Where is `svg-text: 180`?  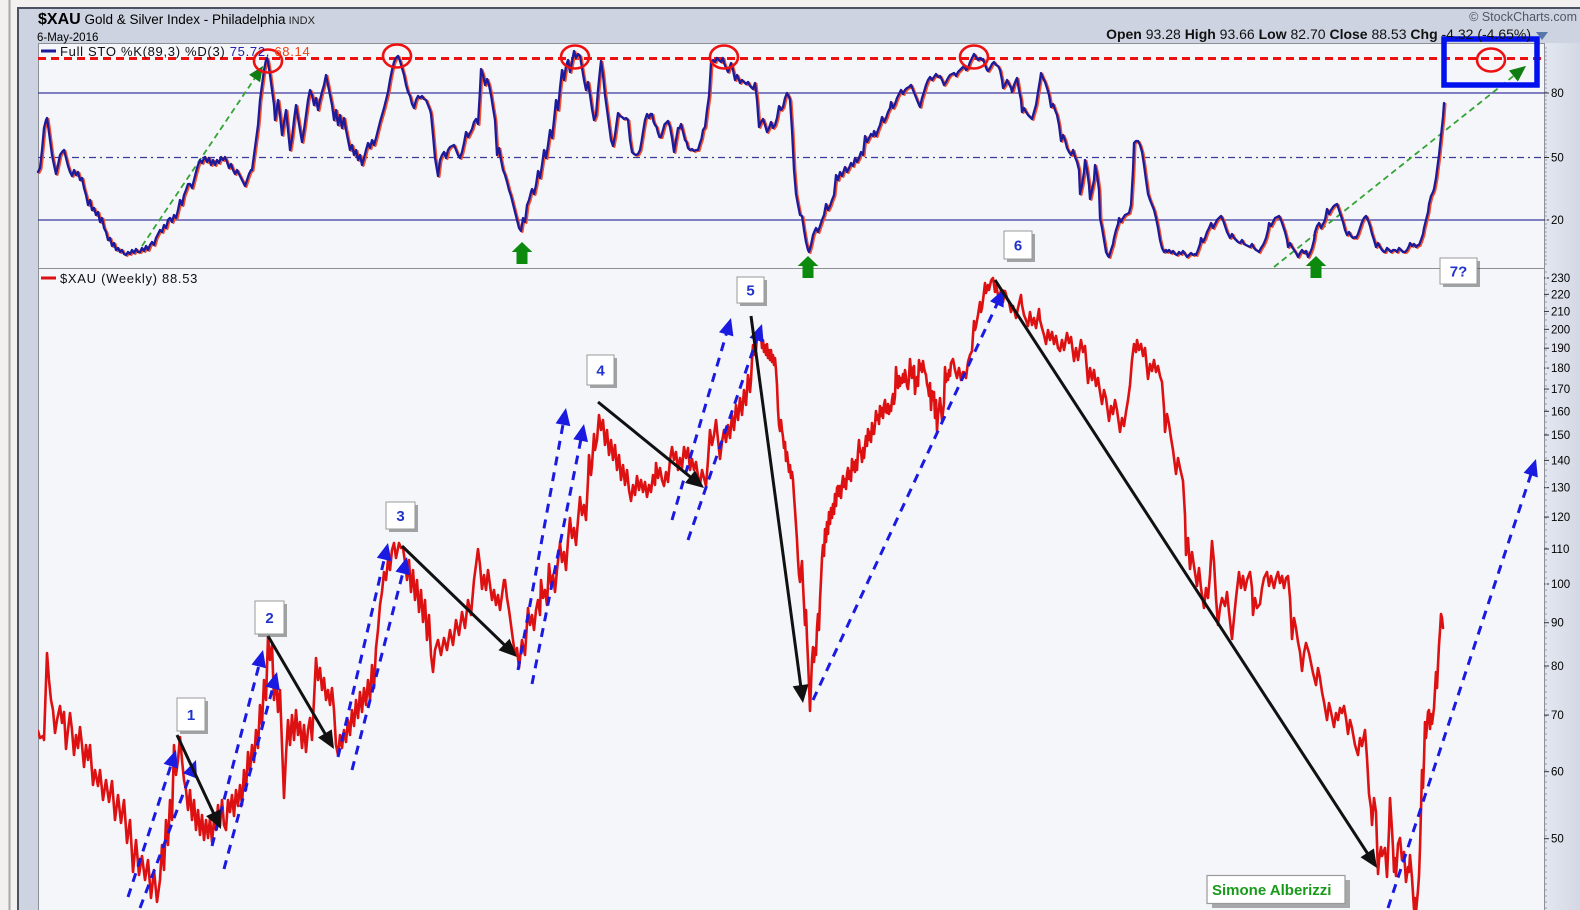 svg-text: 180 is located at coordinates (1560, 369).